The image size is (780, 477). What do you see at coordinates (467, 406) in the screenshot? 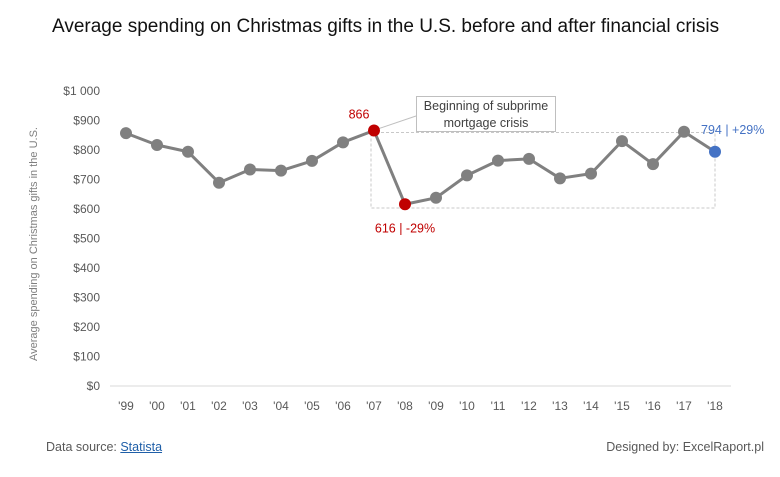
I see `x-tick-label: '10` at bounding box center [467, 406].